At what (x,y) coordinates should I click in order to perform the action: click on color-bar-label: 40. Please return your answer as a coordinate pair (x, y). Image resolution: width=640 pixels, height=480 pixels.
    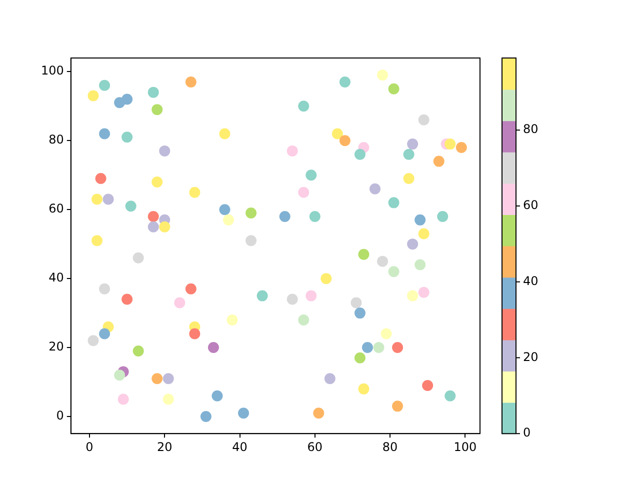
    Looking at the image, I should click on (530, 281).